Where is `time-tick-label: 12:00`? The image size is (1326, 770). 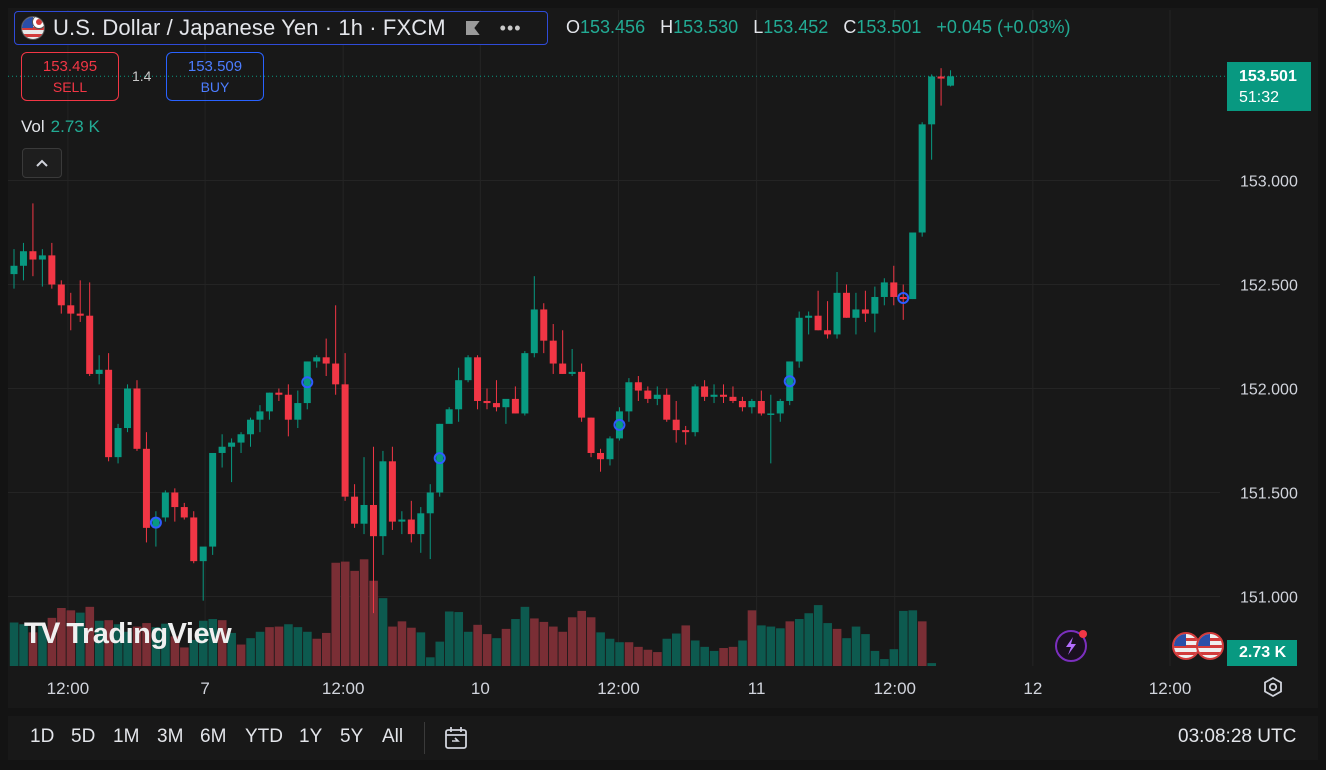
time-tick-label: 12:00 is located at coordinates (68, 688).